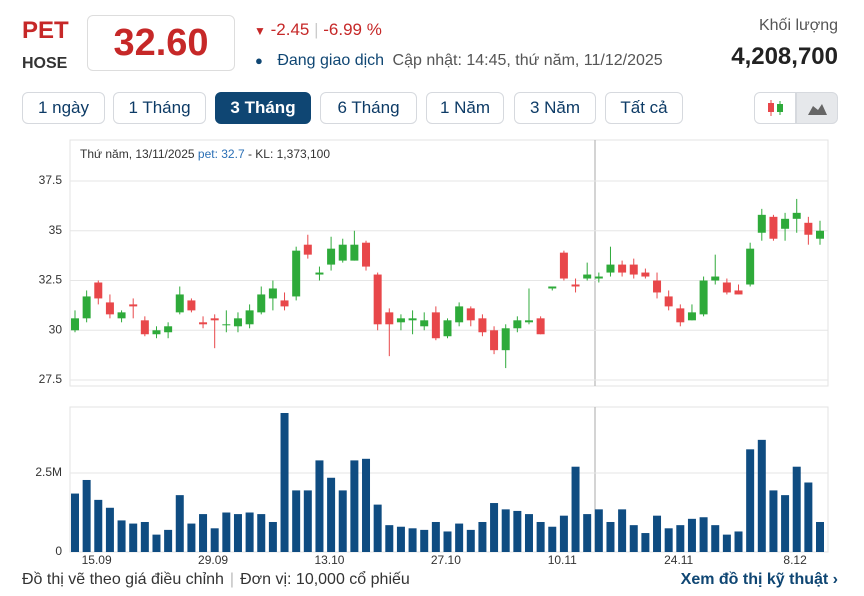 The height and width of the screenshot is (596, 864). I want to click on range-button: 3 Tháng, so click(263, 108).